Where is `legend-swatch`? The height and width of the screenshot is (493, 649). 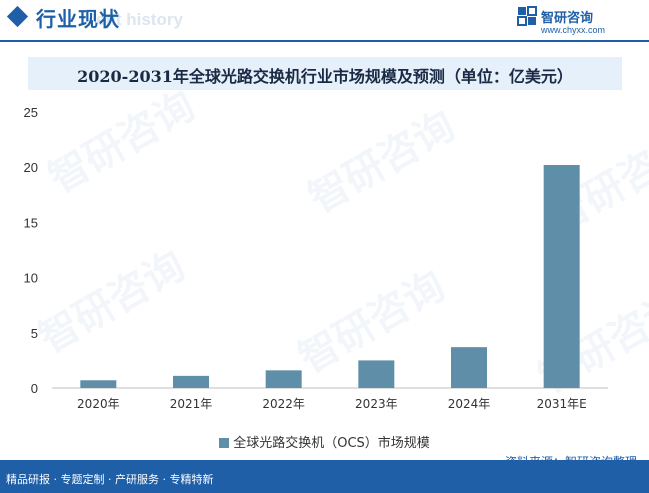
legend-swatch is located at coordinates (224, 443).